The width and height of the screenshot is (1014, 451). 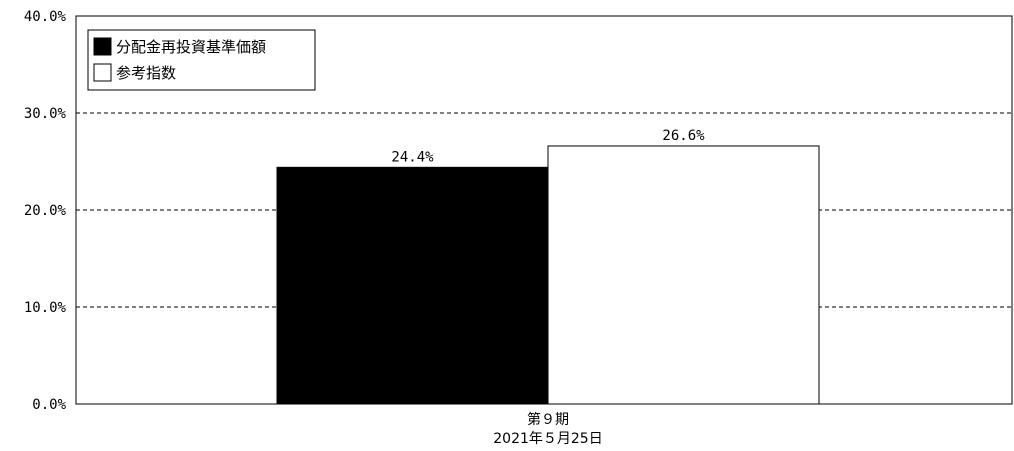 I want to click on legend-label-nav: 分配金再投資基準価額, so click(x=191, y=47).